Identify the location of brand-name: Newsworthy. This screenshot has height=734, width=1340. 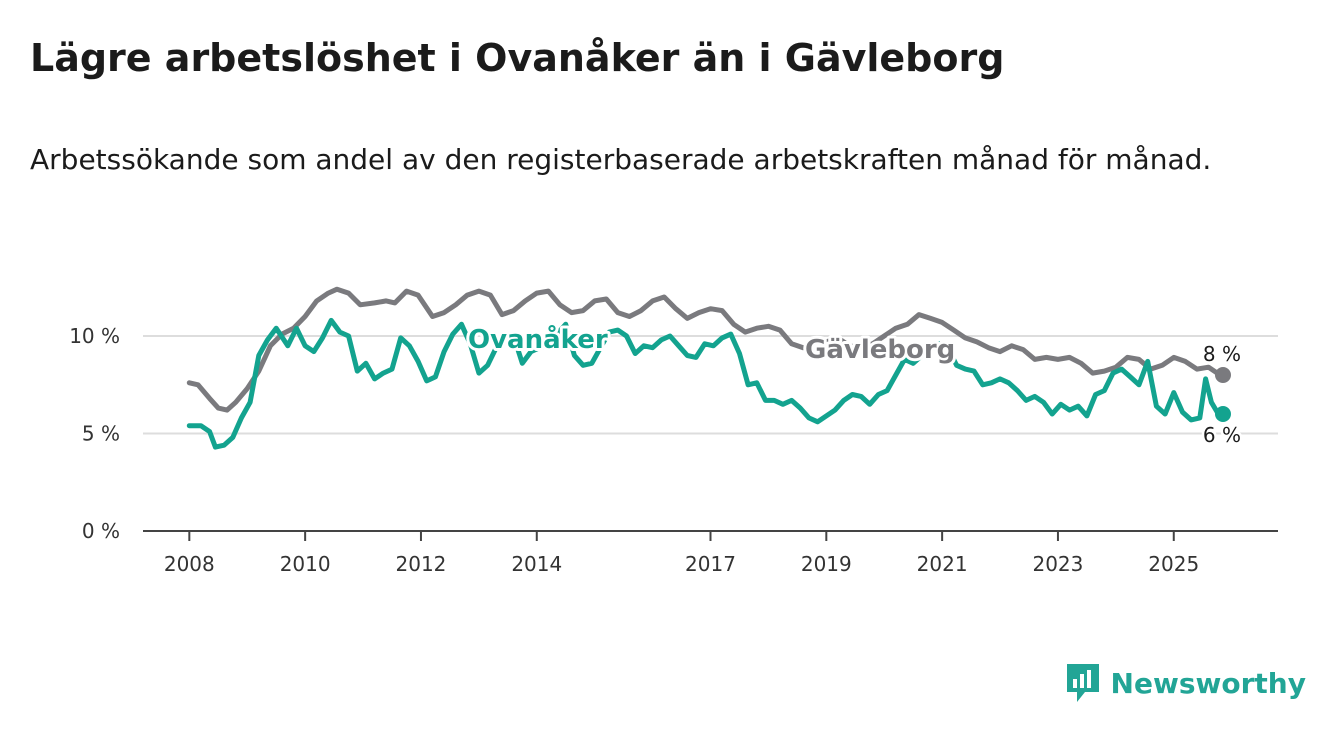
(1208, 683).